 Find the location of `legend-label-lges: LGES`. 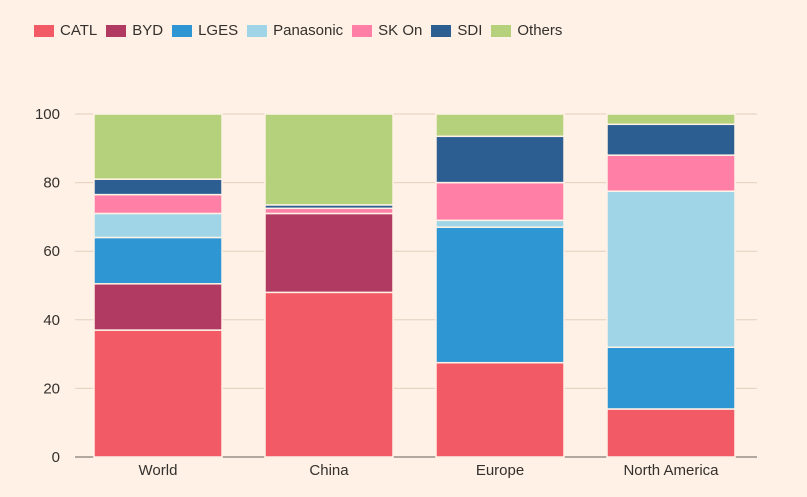

legend-label-lges: LGES is located at coordinates (218, 30).